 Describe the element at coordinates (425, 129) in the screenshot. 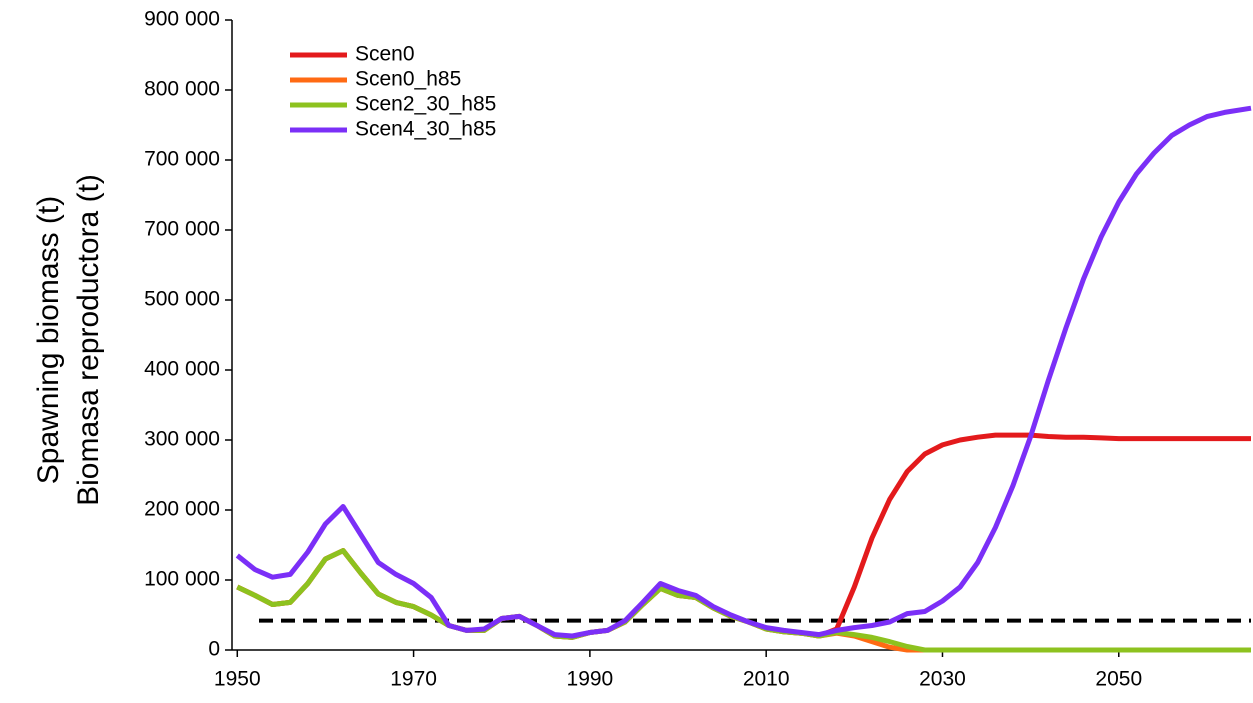

I see `legend-label: Scen4_30_h85` at that location.